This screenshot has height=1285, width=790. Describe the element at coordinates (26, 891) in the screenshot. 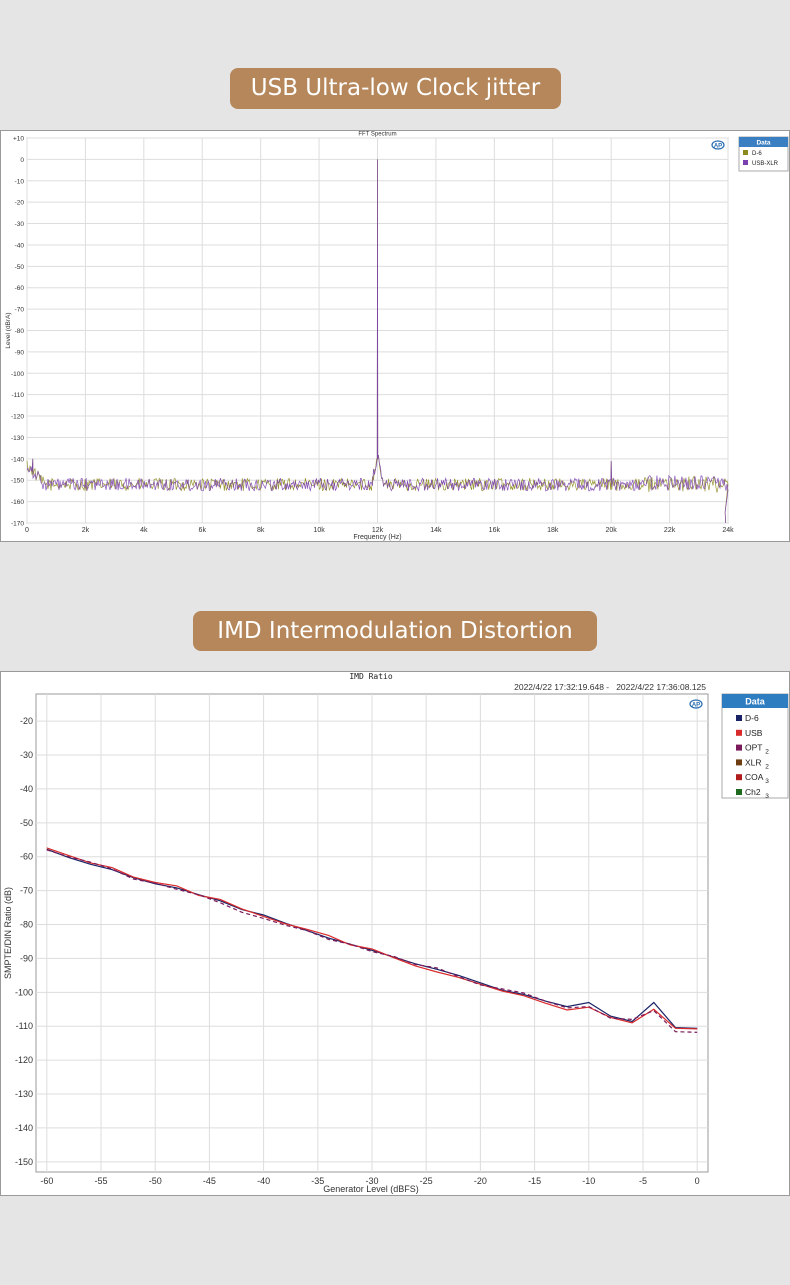

I see `imd-y-tick-label: -70` at that location.